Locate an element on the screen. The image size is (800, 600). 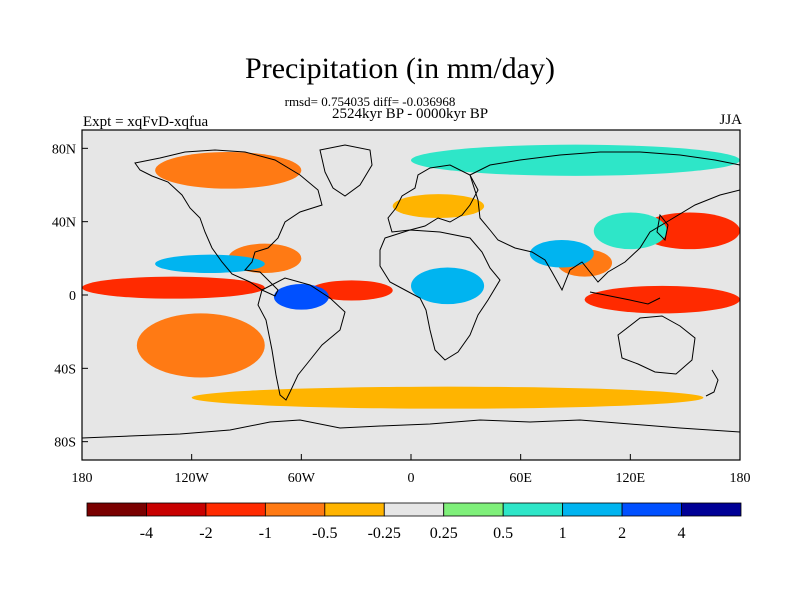
coastline-antarctica is located at coordinates (411, 429).